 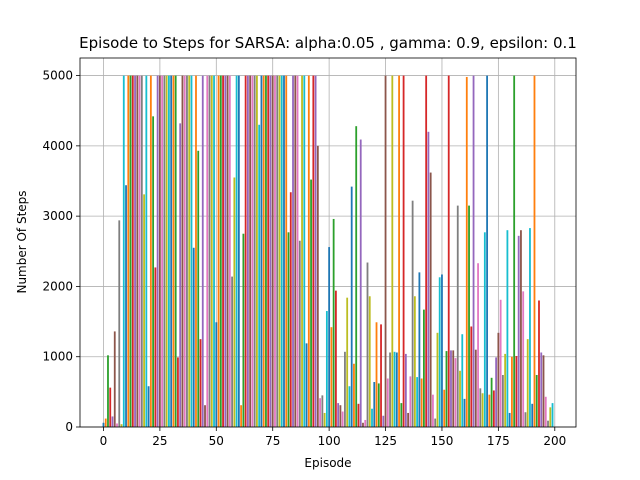 What do you see at coordinates (22, 241) in the screenshot?
I see `y-axis-label: Number Of Steps` at bounding box center [22, 241].